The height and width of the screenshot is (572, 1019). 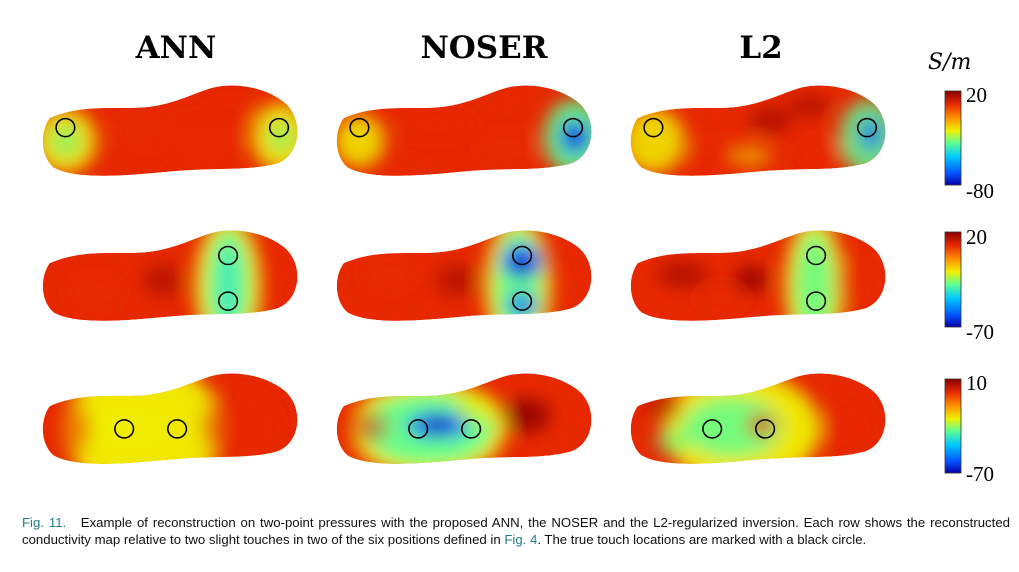 What do you see at coordinates (976, 237) in the screenshot?
I see `colorbar-2-max-label: 20` at bounding box center [976, 237].